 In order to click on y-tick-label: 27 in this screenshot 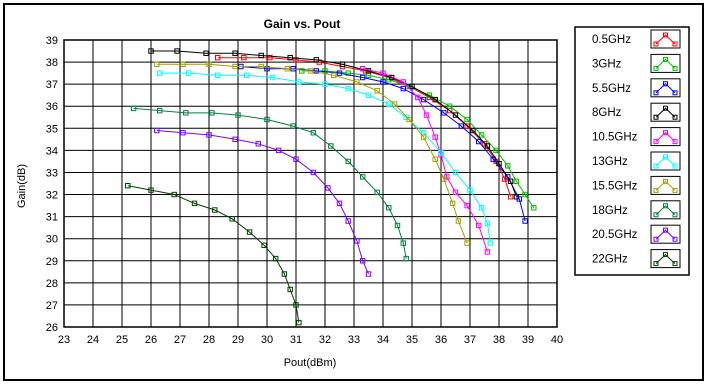, I will do `click(52, 306)`.